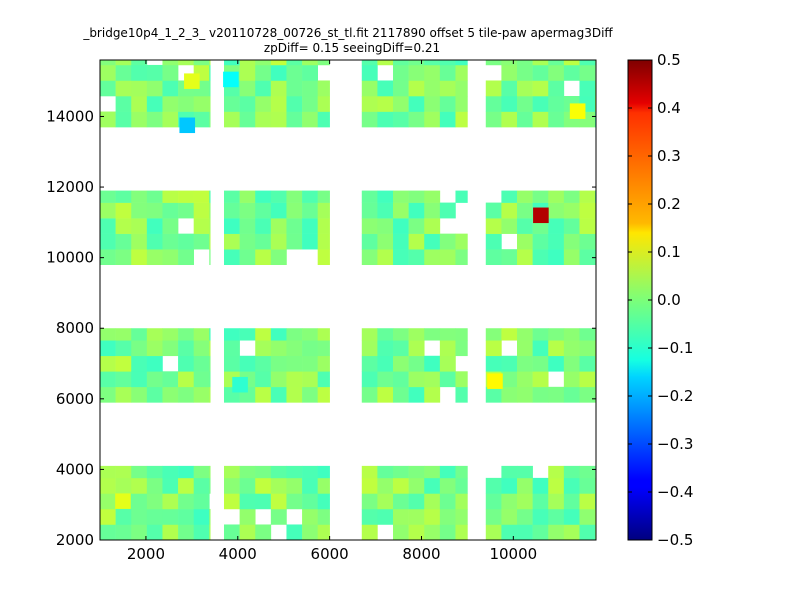 This screenshot has width=800, height=600. What do you see at coordinates (238, 554) in the screenshot?
I see `x-tick-label: 4000` at bounding box center [238, 554].